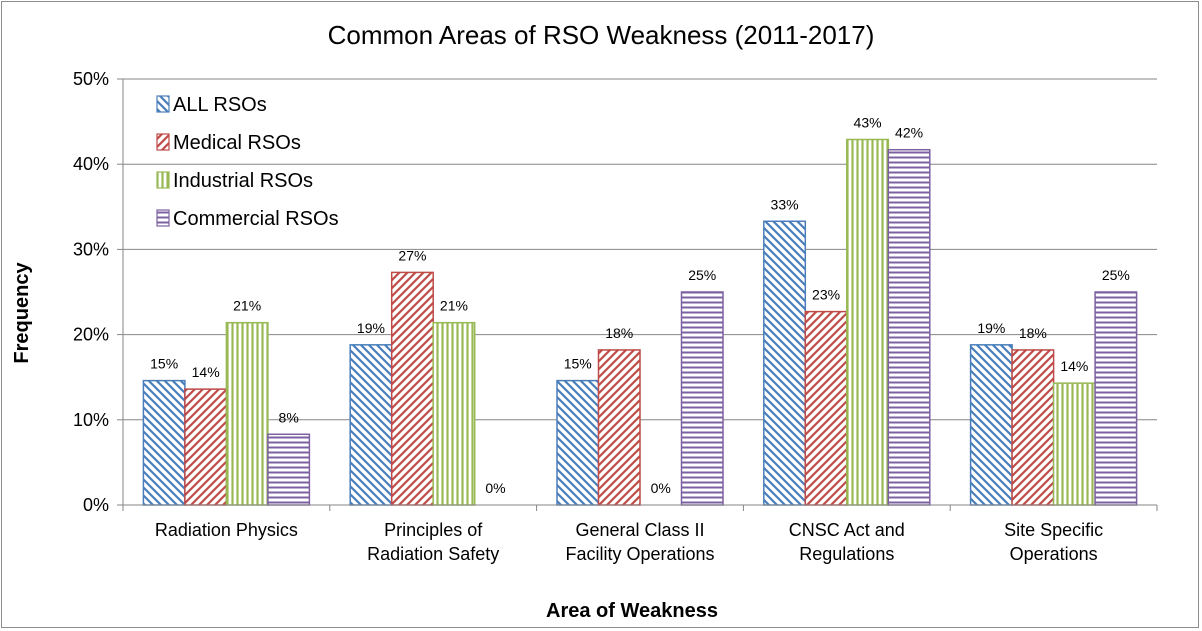 This screenshot has height=631, width=1202. Describe the element at coordinates (98, 292) in the screenshot. I see `y-axis-ticks: 0% 10% 20% 30% 40% 50%` at that location.